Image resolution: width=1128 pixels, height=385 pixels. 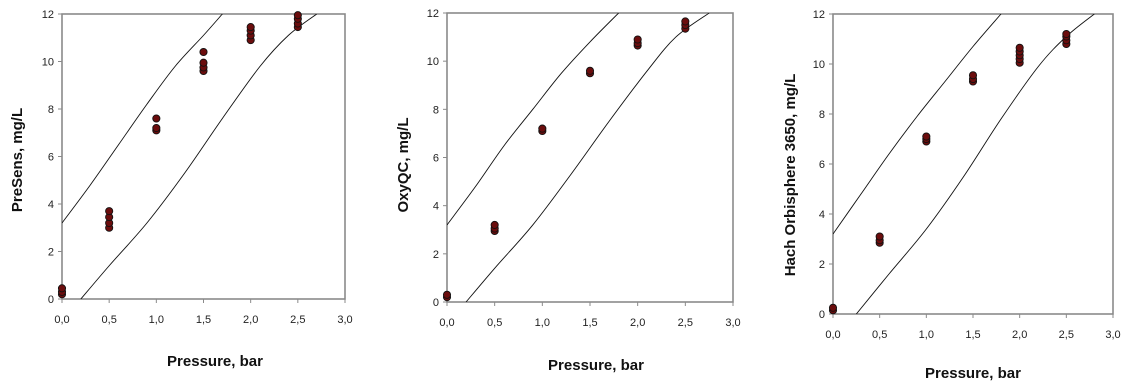 What do you see at coordinates (17, 160) in the screenshot?
I see `y-axis-title: PreSens, mg/L` at bounding box center [17, 160].